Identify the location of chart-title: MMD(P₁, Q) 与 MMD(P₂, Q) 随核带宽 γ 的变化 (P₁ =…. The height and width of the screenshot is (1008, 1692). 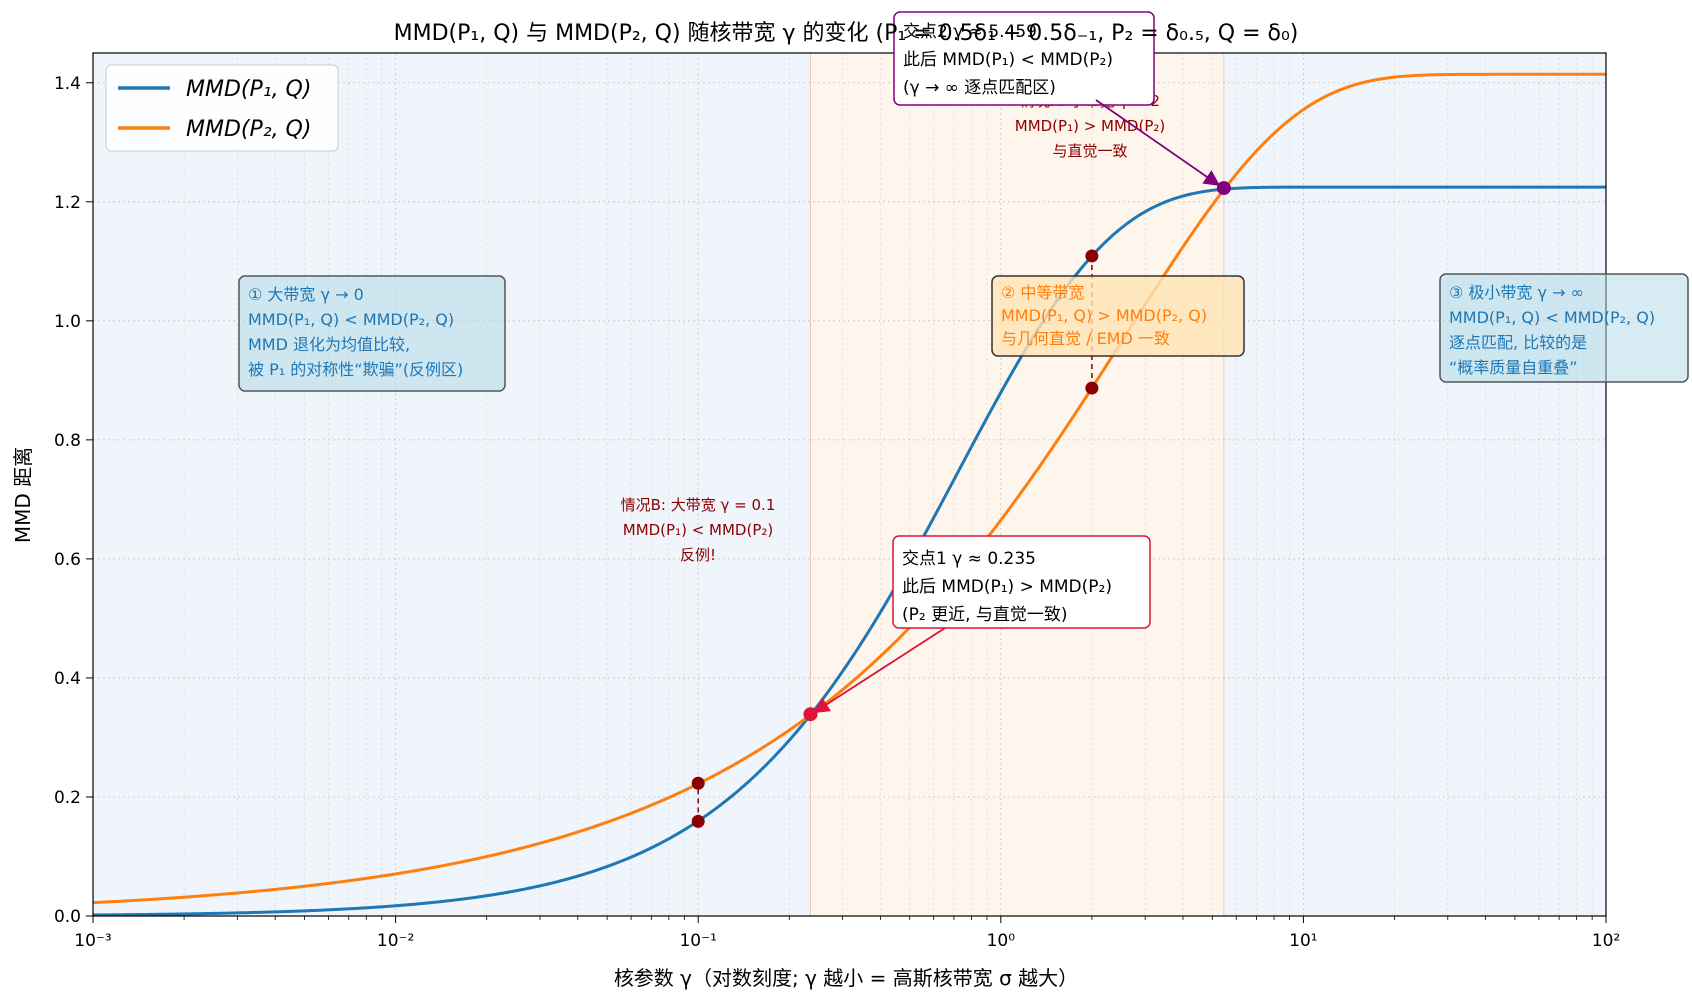
(846, 33).